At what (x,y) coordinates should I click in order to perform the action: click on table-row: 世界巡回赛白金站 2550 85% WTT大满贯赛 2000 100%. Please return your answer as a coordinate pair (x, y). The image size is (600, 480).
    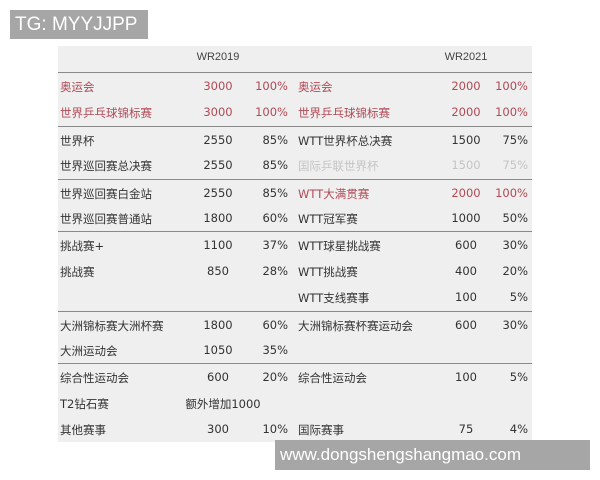
    Looking at the image, I should click on (295, 192).